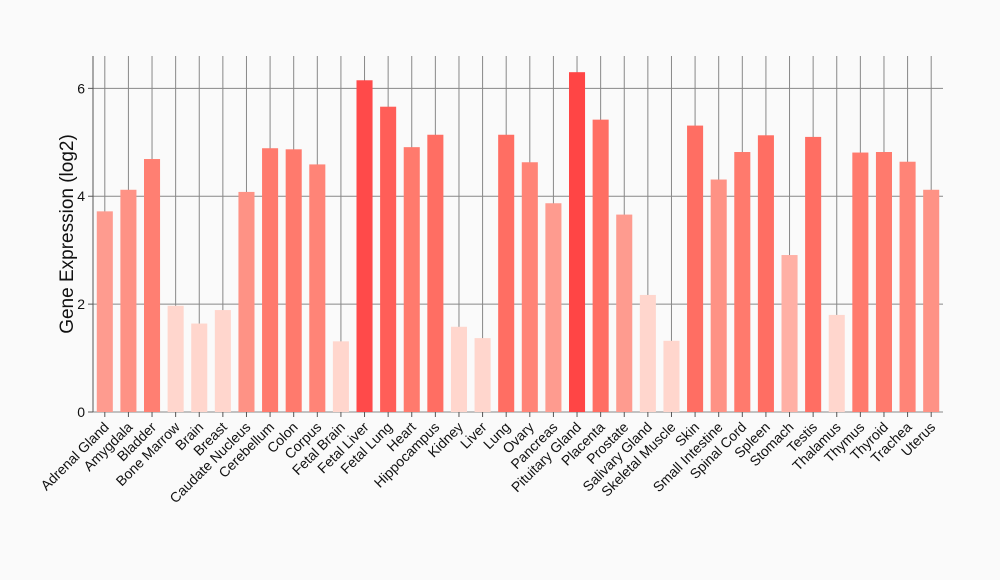  I want to click on y-tick-label-3: 6, so click(81, 88).